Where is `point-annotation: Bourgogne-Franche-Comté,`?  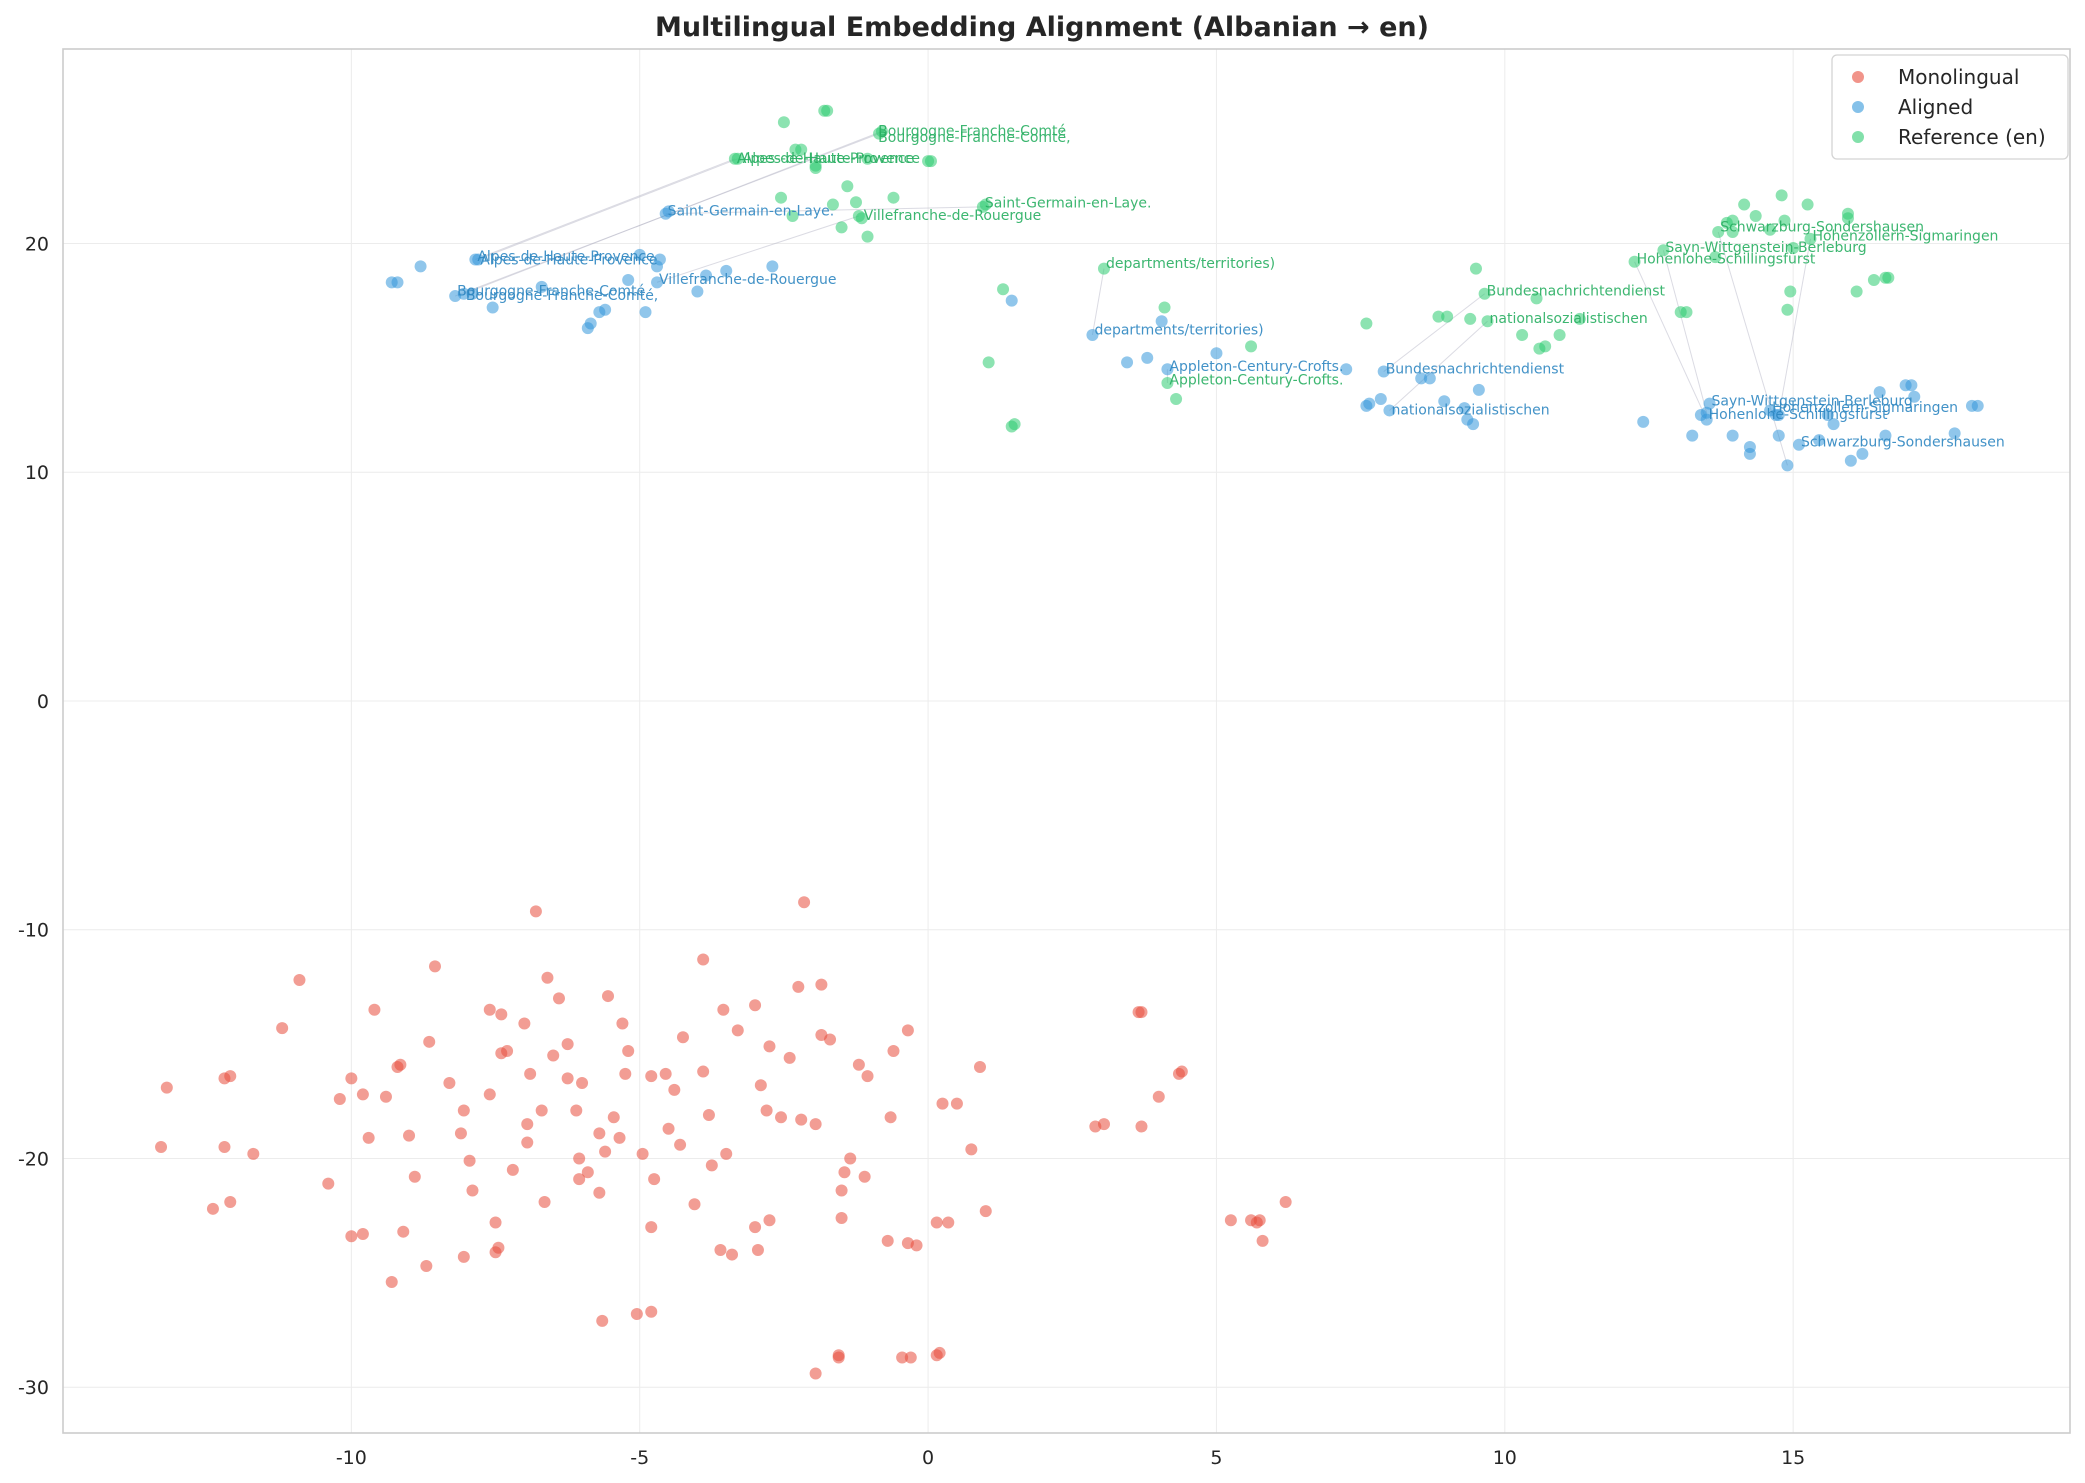 point-annotation: Bourgogne-Franche-Comté, is located at coordinates (974, 138).